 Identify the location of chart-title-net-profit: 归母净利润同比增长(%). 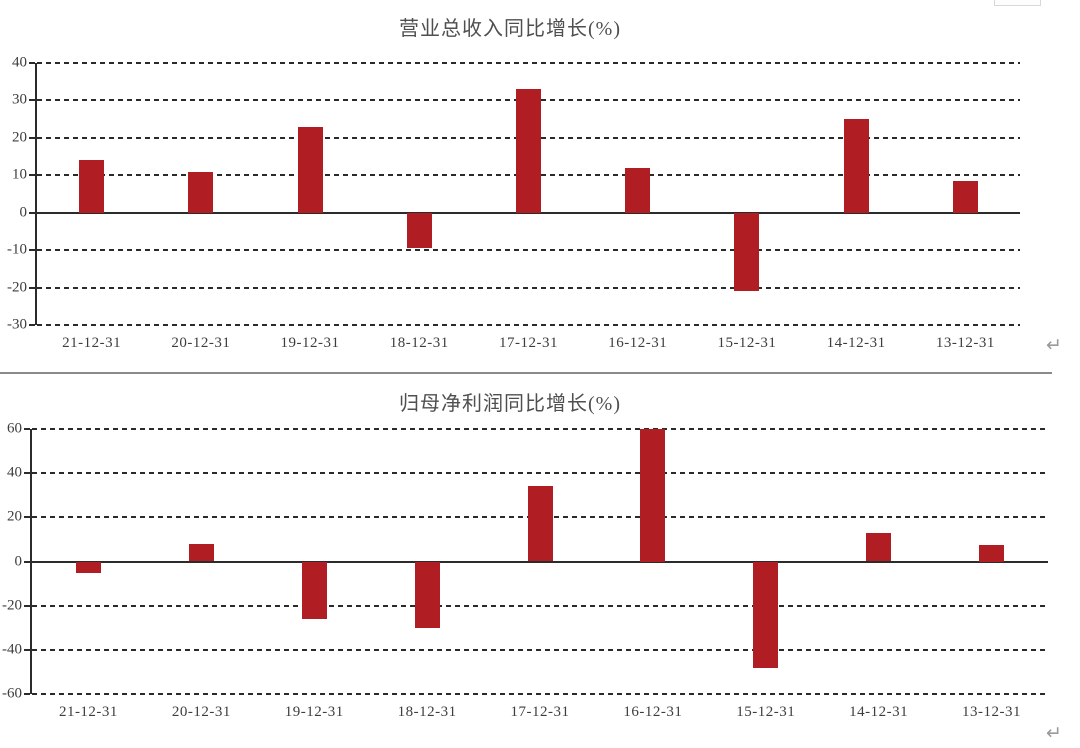
(510, 404).